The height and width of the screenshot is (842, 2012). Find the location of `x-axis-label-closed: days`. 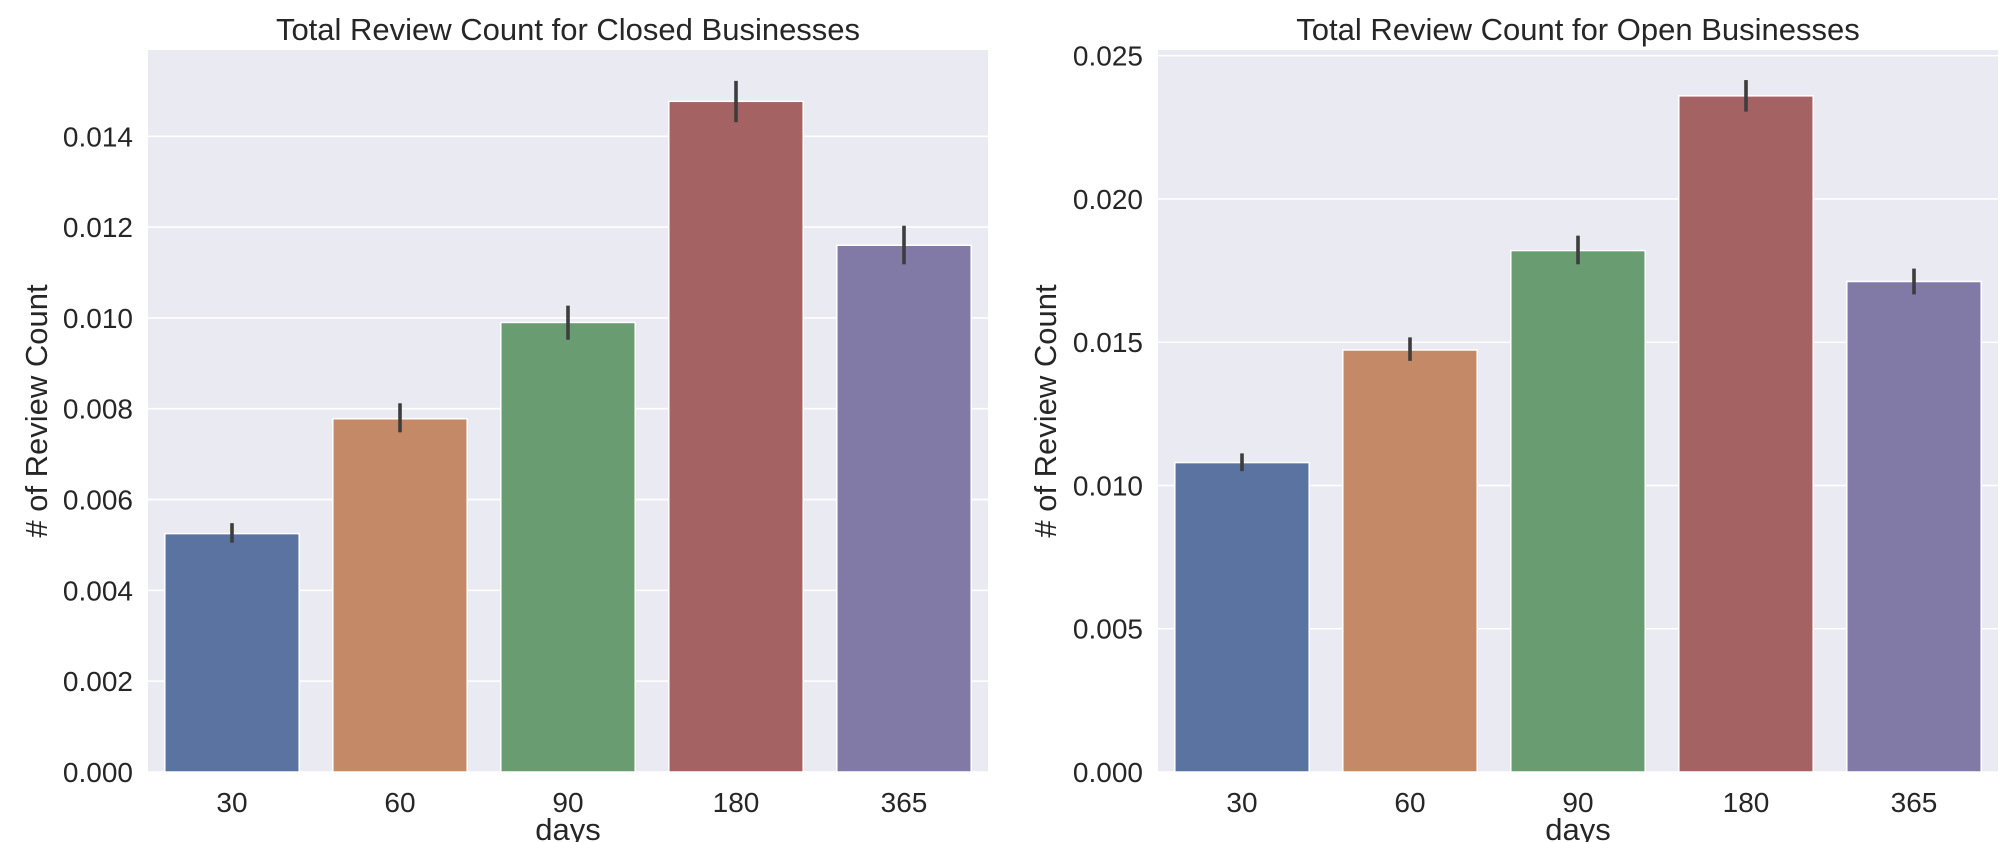

x-axis-label-closed: days is located at coordinates (567, 827).